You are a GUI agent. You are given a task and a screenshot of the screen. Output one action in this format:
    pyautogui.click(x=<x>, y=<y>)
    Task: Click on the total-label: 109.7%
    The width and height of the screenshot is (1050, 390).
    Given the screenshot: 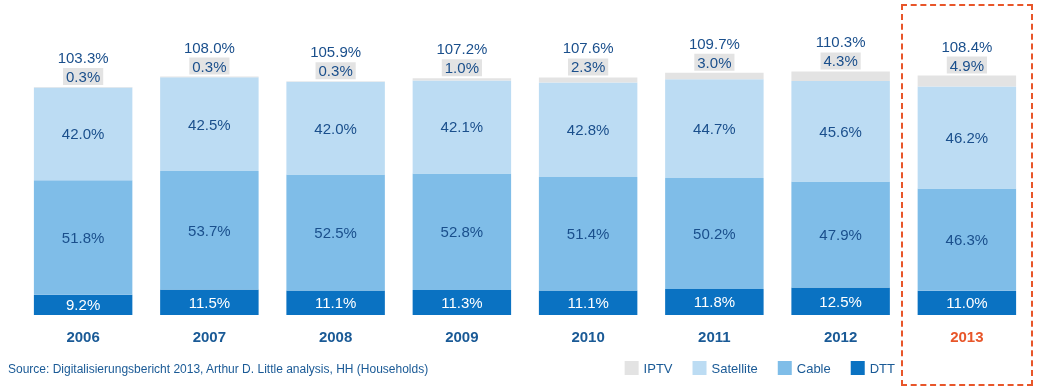 What is the action you would take?
    pyautogui.click(x=714, y=43)
    